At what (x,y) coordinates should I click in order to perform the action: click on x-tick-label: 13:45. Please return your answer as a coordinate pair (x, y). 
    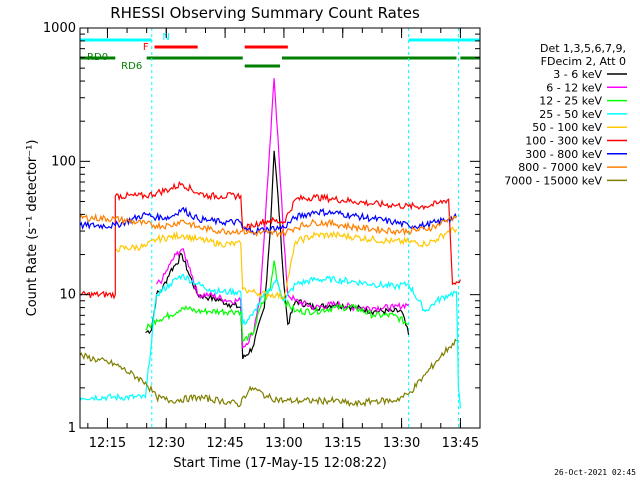
    Looking at the image, I should click on (460, 443).